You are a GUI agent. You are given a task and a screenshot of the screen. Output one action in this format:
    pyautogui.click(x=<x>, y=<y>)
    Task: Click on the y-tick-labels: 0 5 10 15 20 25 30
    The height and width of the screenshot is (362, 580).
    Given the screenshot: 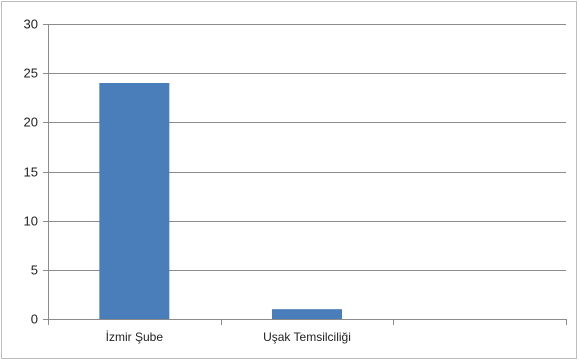 What is the action you would take?
    pyautogui.click(x=31, y=172)
    